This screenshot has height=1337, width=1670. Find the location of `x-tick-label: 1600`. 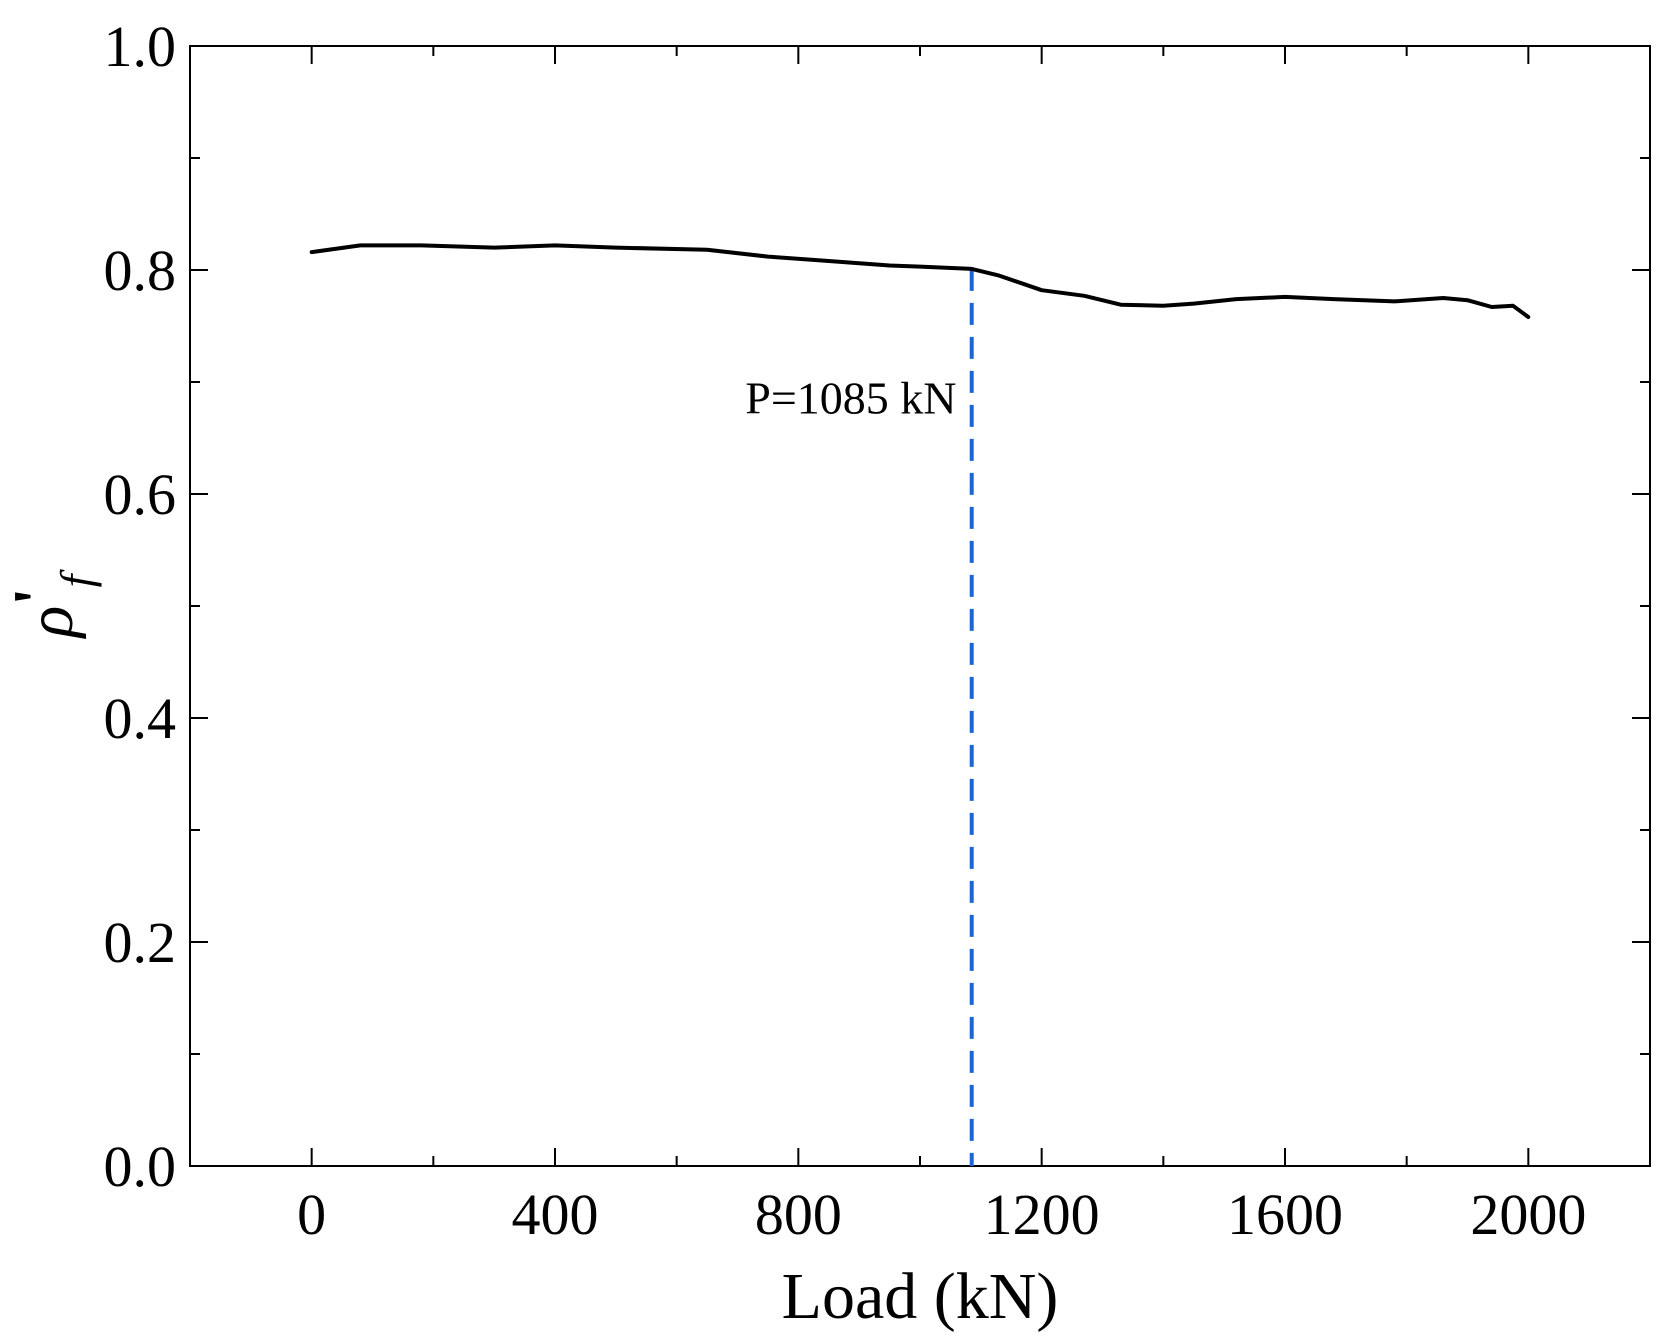

x-tick-label: 1600 is located at coordinates (1285, 1214).